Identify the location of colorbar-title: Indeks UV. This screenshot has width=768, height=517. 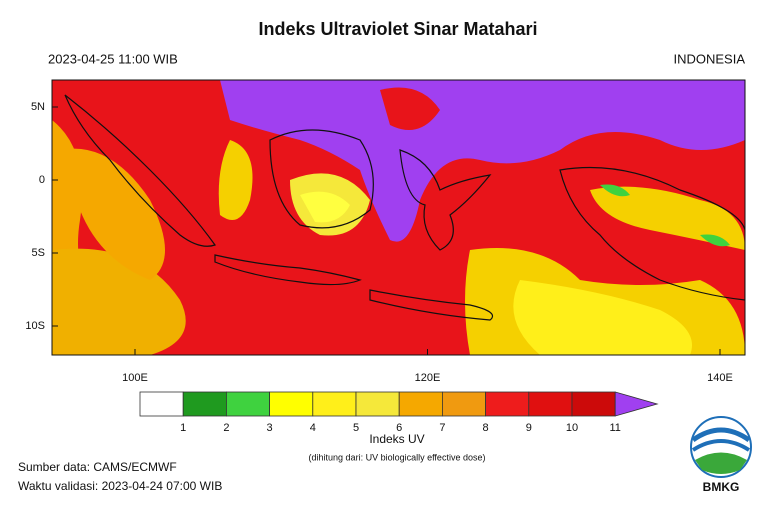
(396, 439).